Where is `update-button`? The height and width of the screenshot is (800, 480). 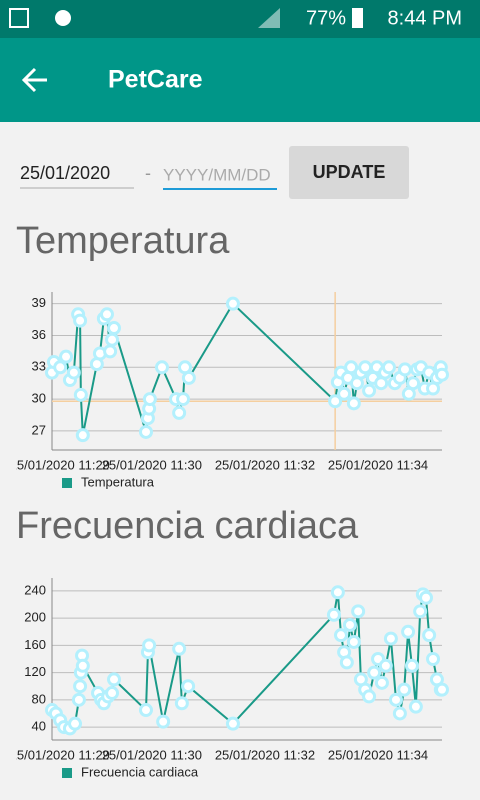
update-button is located at coordinates (349, 172).